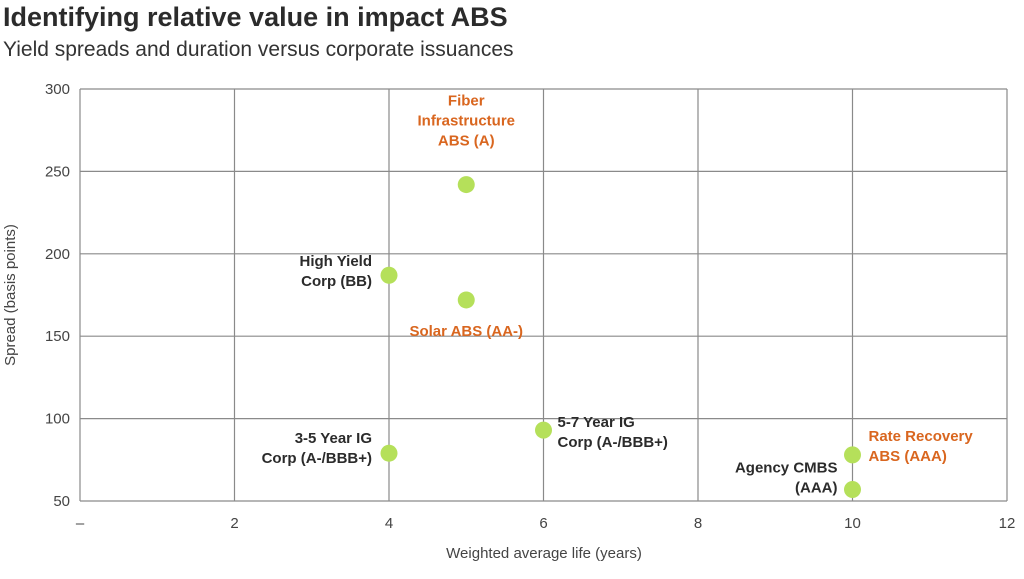 Image resolution: width=1024 pixels, height=579 pixels. Describe the element at coordinates (333, 438) in the screenshot. I see `point-label-line: 3-5 Year IG` at that location.